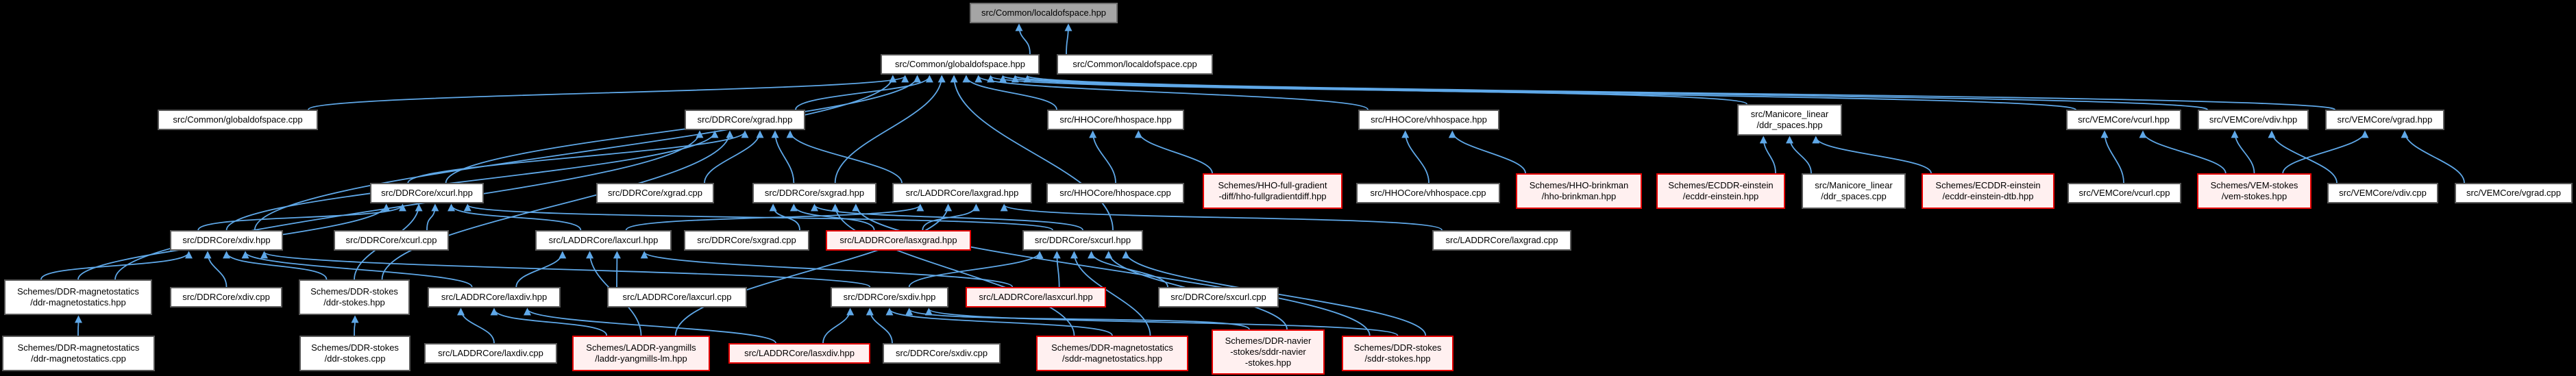 Image resolution: width=2576 pixels, height=376 pixels. I want to click on graph-node-laxcurl-cpp: src/LADDRCore/laxcurl.cpp, so click(677, 297).